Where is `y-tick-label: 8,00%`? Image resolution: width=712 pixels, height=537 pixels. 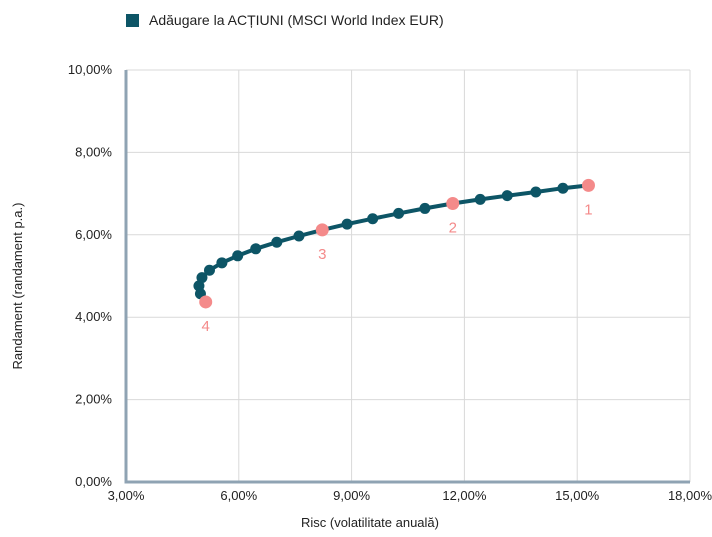 y-tick-label: 8,00% is located at coordinates (93, 151).